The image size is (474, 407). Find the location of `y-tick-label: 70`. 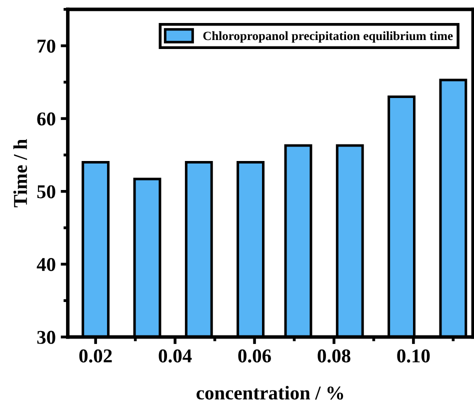

y-tick-label: 70 is located at coordinates (47, 46).